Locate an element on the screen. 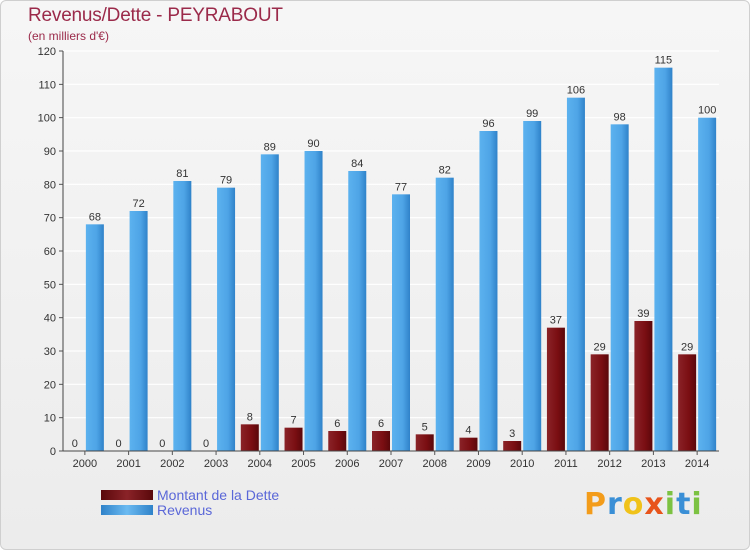  x-tick-label: 2002 is located at coordinates (172, 464).